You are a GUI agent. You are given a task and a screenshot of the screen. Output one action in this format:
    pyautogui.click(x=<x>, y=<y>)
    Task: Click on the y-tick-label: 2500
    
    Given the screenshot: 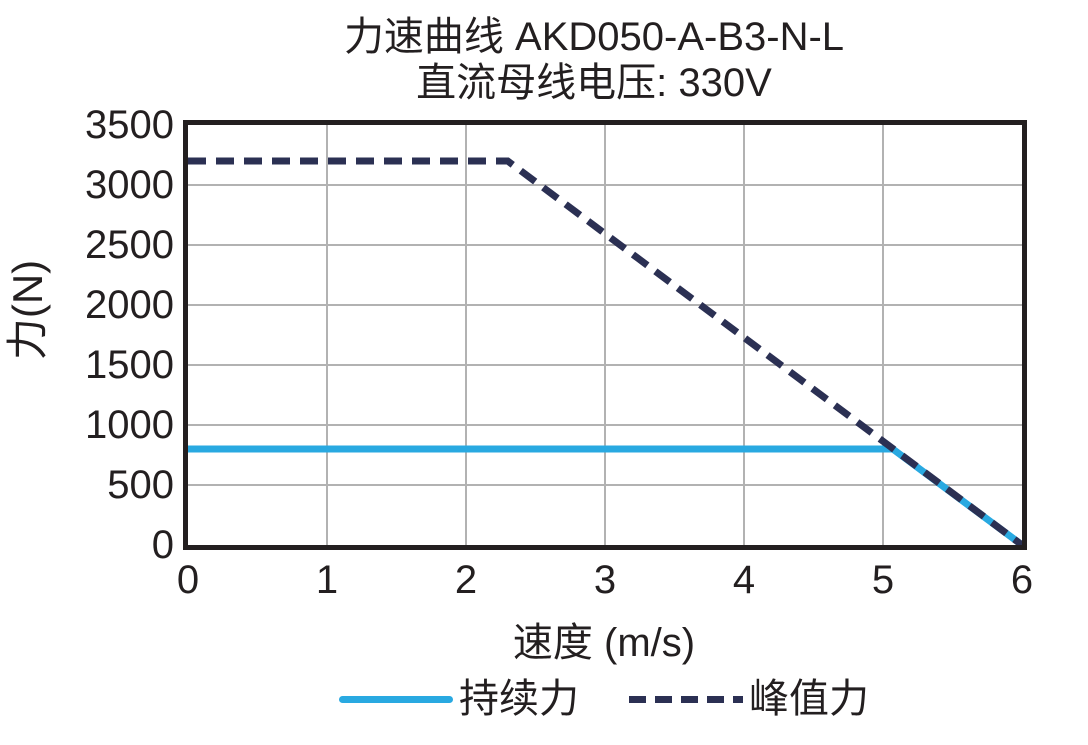 What is the action you would take?
    pyautogui.click(x=129, y=245)
    